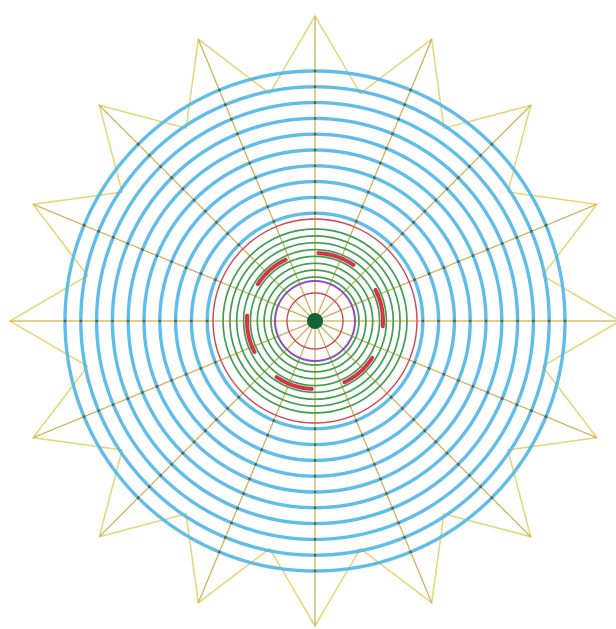  I want to click on purple-inner-ring, so click(315, 321).